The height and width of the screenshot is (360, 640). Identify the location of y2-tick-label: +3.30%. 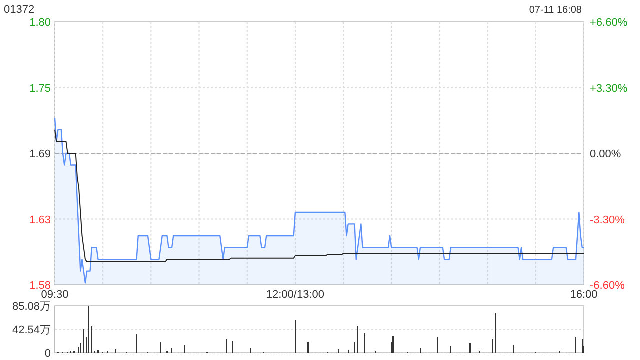
(609, 88).